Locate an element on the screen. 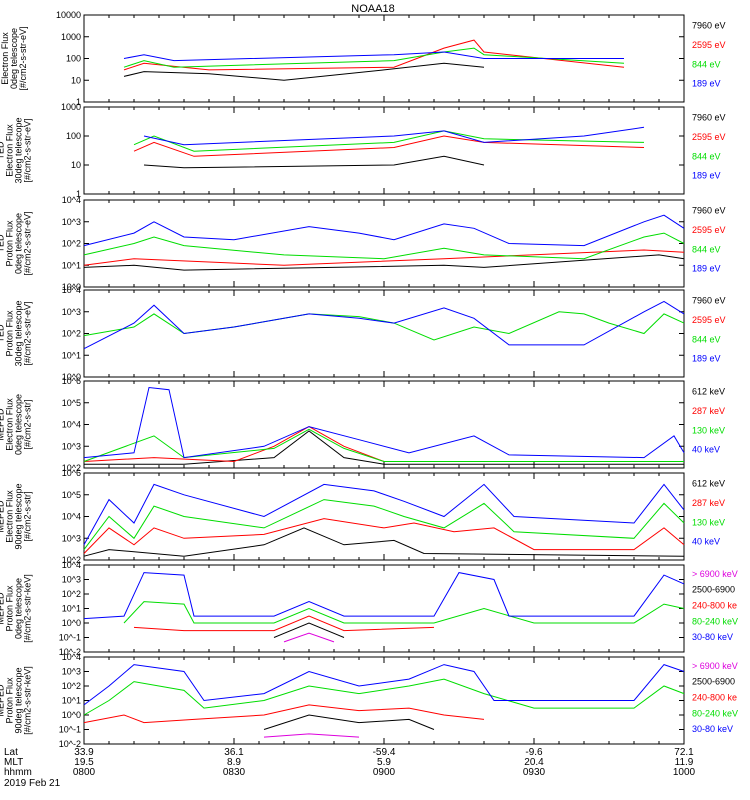  y-axis-label-line: Electron Flux is located at coordinates (10, 150).